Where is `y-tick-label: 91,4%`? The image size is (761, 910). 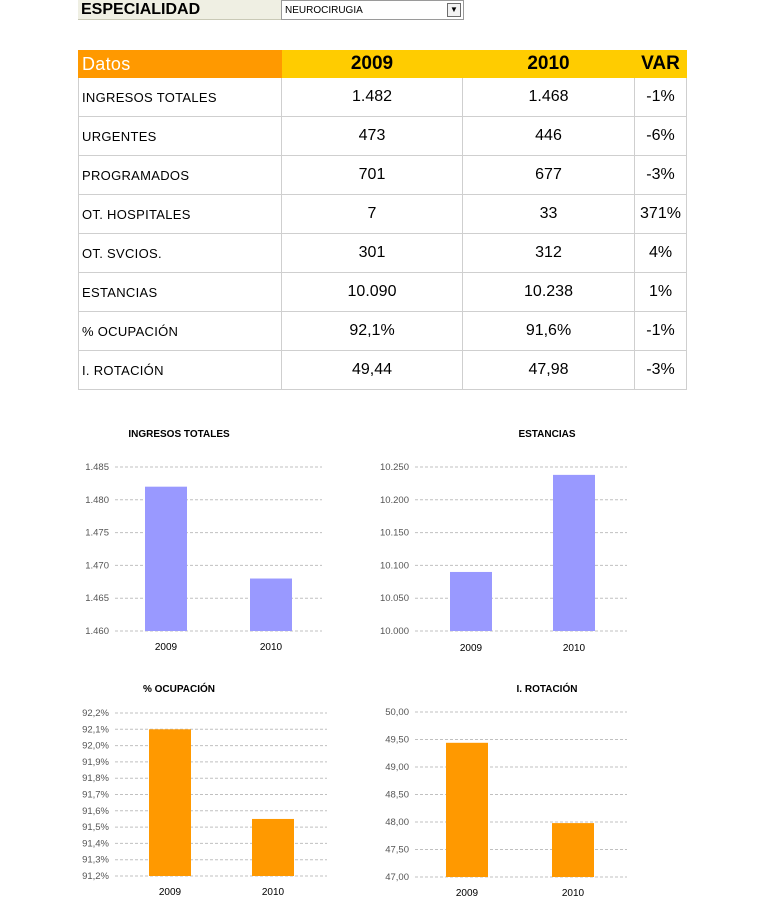
y-tick-label: 91,4% is located at coordinates (95, 843).